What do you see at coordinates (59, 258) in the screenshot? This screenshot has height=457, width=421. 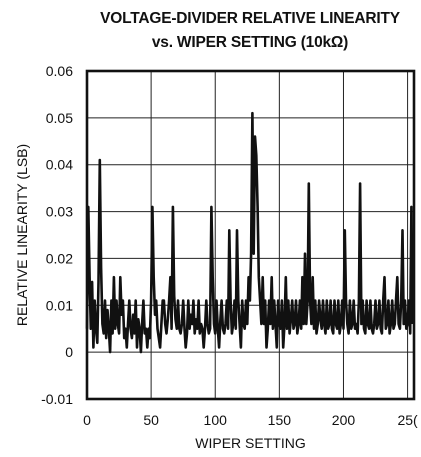 I see `y-tick-label: 0.02` at bounding box center [59, 258].